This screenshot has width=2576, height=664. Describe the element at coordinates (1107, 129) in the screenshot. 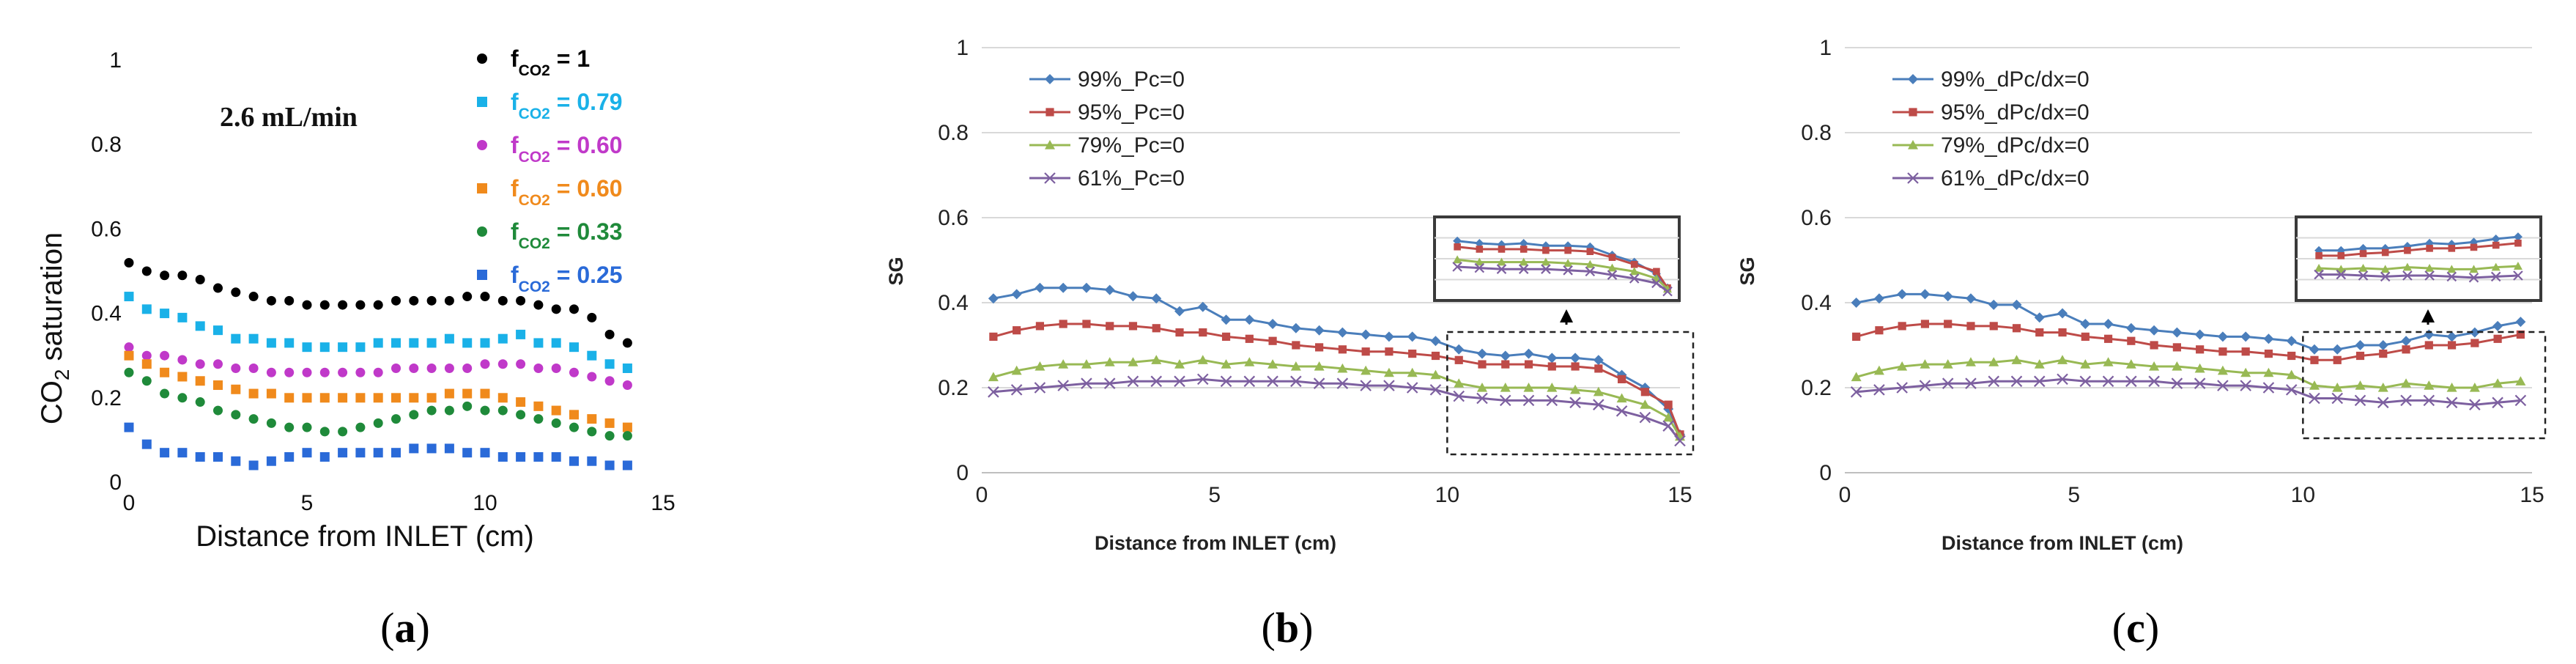

I see `chart-b-legend: 99%_Pc=0 95%_Pc=0 79%_Pc=0 61%_Pc=0` at that location.